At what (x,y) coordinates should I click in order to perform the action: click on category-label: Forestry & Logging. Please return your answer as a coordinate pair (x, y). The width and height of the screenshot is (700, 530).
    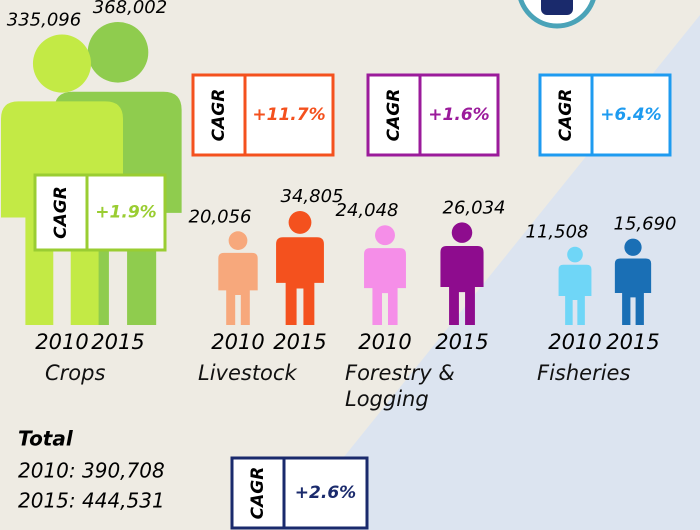
    Looking at the image, I should click on (400, 386).